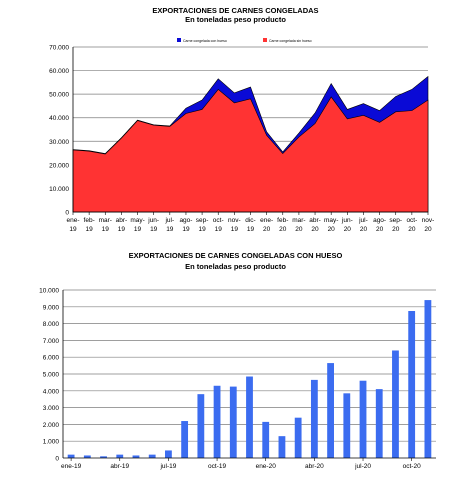  What do you see at coordinates (59, 71) in the screenshot?
I see `top-y-tick-label: 60.000` at bounding box center [59, 71].